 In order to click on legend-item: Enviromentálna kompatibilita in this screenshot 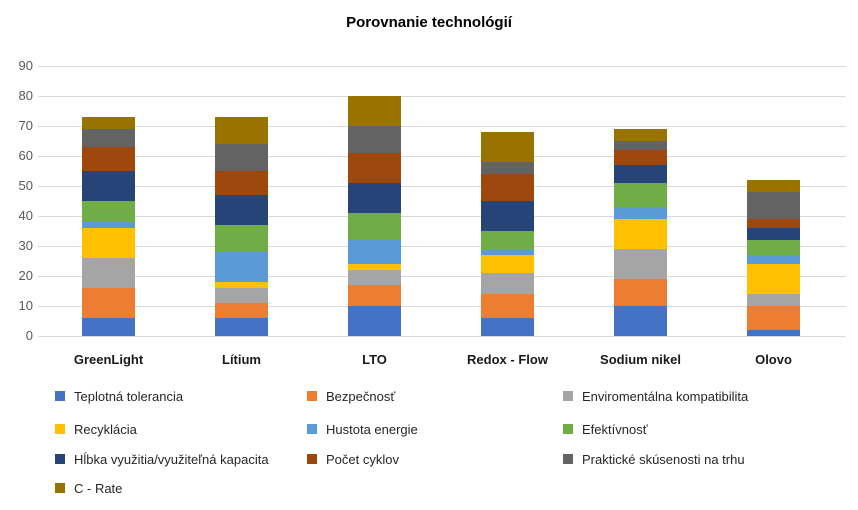, I will do `click(656, 396)`.